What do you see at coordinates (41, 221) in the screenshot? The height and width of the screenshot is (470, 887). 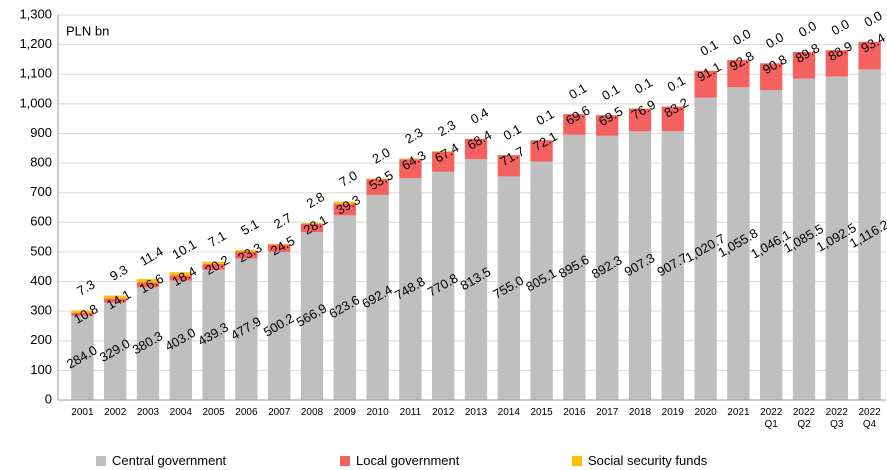 I see `y-tick-label: 600` at bounding box center [41, 221].